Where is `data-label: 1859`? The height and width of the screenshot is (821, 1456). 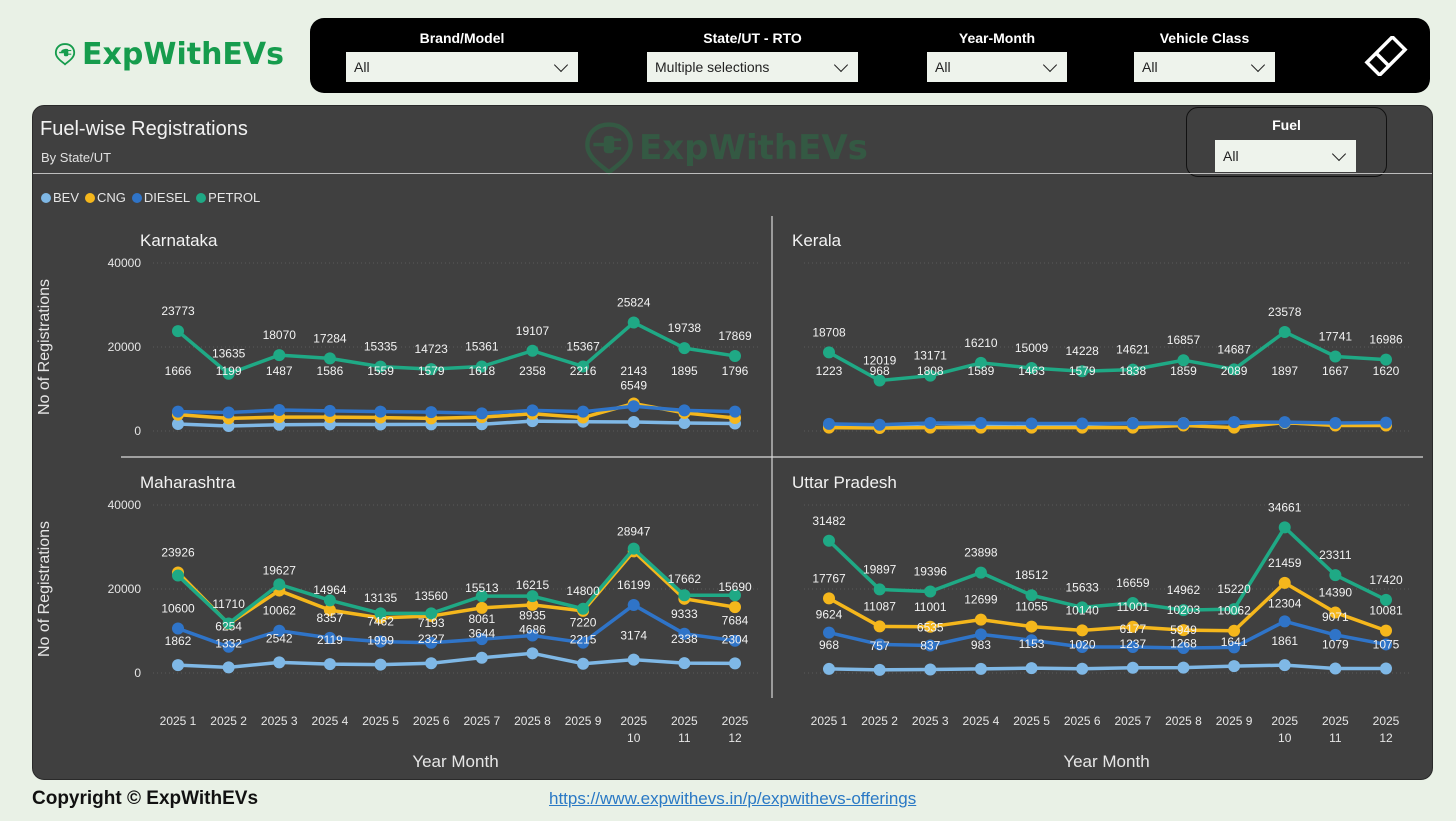
data-label: 1859 is located at coordinates (1183, 371).